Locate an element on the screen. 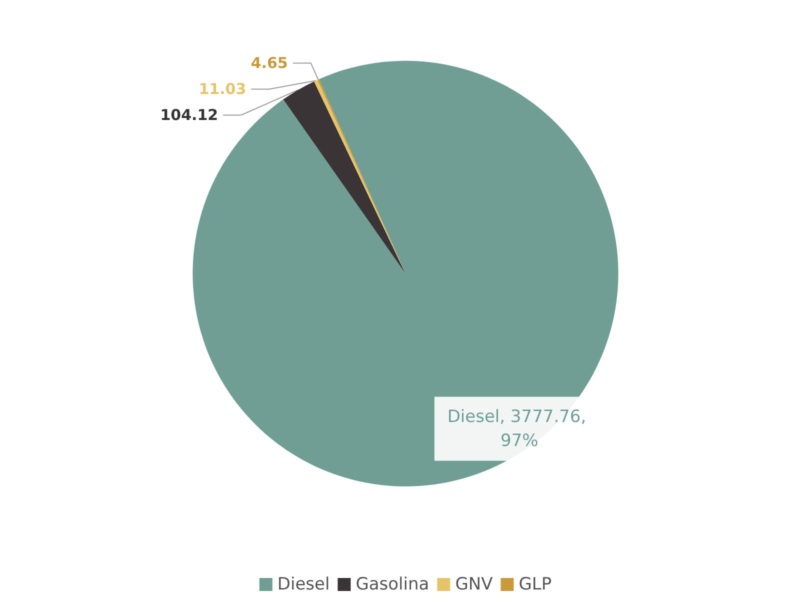 This screenshot has height=608, width=811. data-label: Diesel, 3777.76, 97% is located at coordinates (519, 428).